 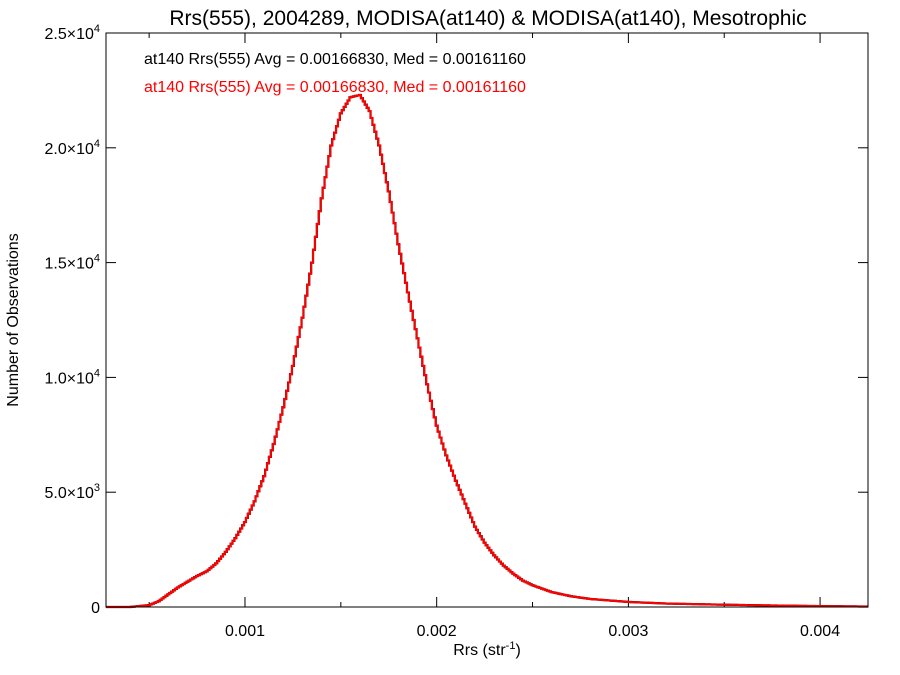 I want to click on y-tick-label: 0, so click(x=95, y=608).